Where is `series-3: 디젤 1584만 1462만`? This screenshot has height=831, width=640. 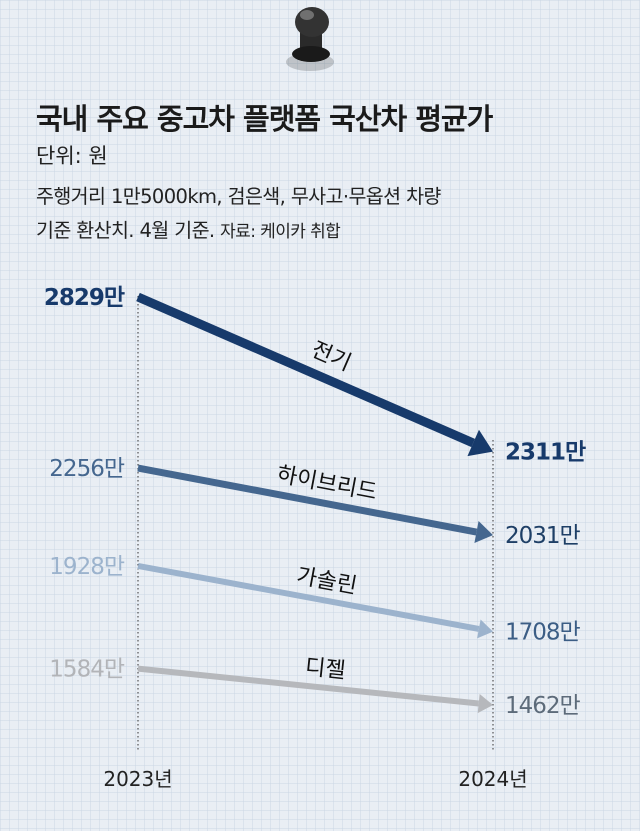
series-3: 디젤 1584만 1462만 is located at coordinates (315, 687).